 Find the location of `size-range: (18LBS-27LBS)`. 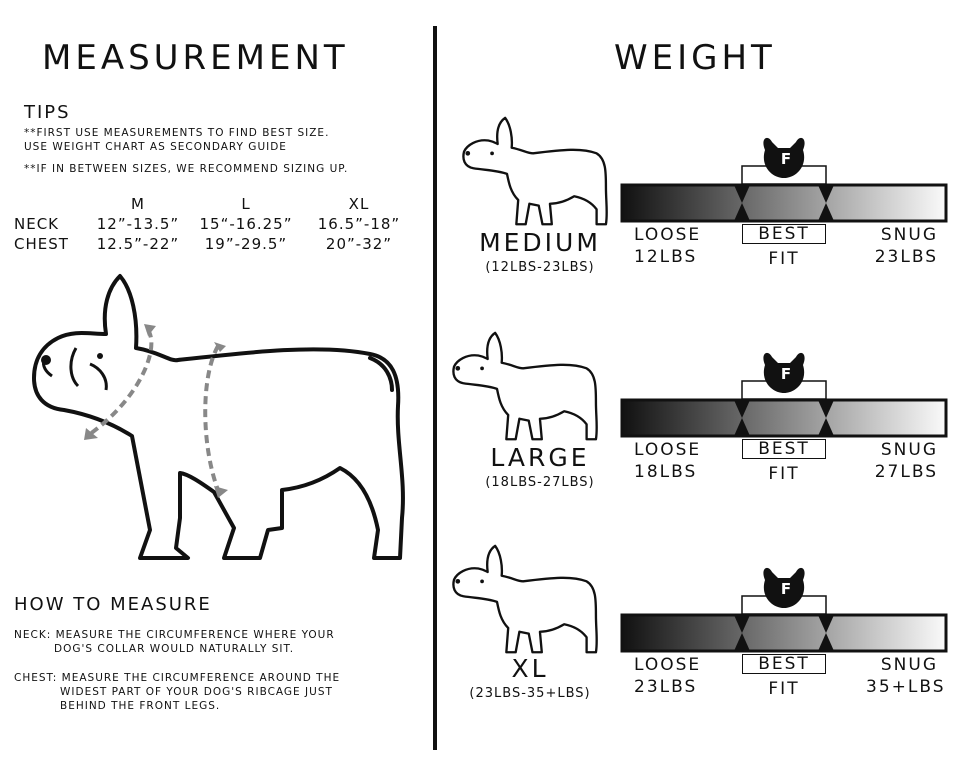

size-range: (18LBS-27LBS) is located at coordinates (540, 482).